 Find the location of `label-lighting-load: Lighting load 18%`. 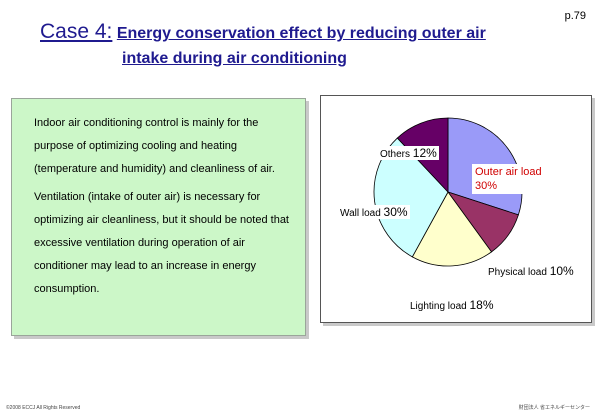

label-lighting-load: Lighting load 18% is located at coordinates (452, 305).